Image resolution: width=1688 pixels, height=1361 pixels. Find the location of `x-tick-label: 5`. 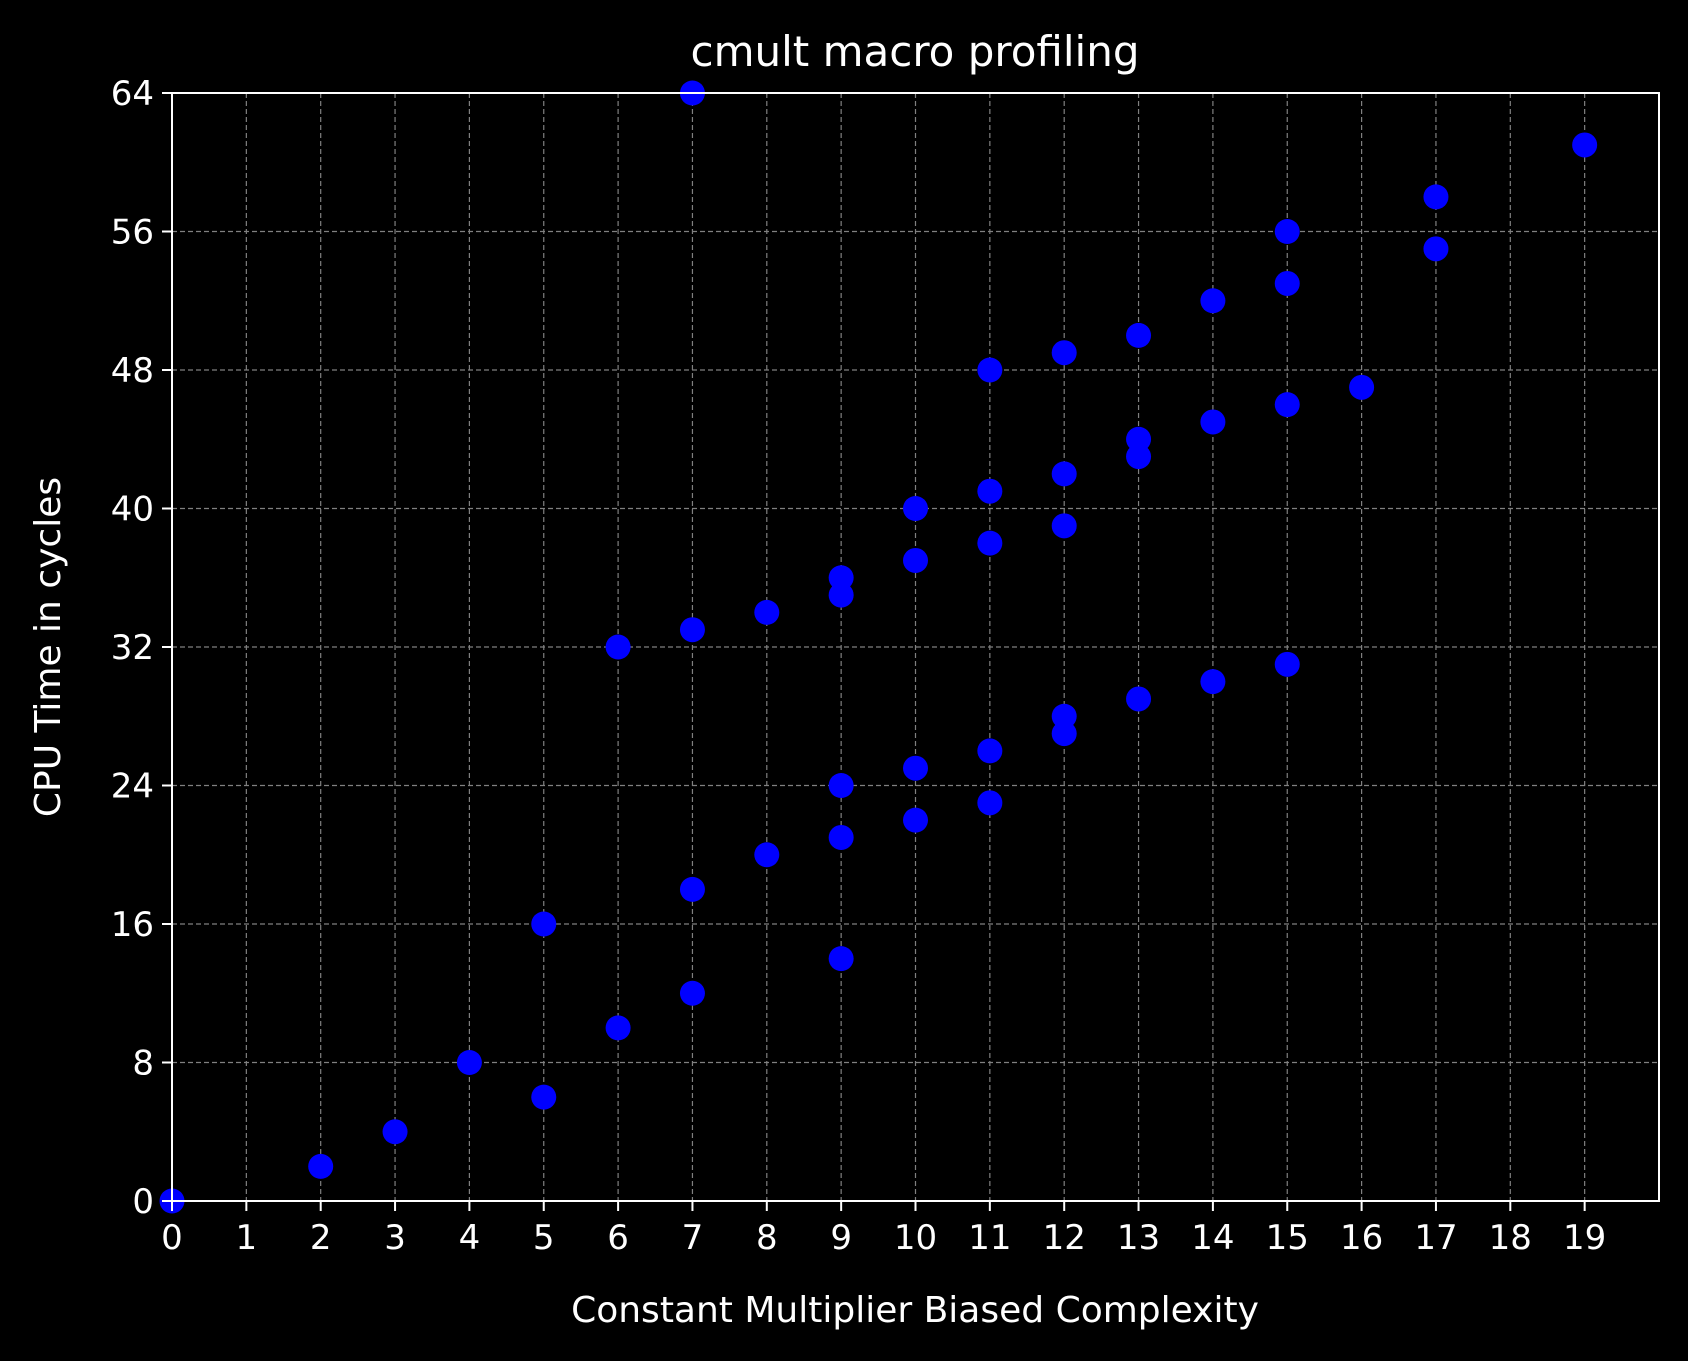

x-tick-label: 5 is located at coordinates (544, 1238).